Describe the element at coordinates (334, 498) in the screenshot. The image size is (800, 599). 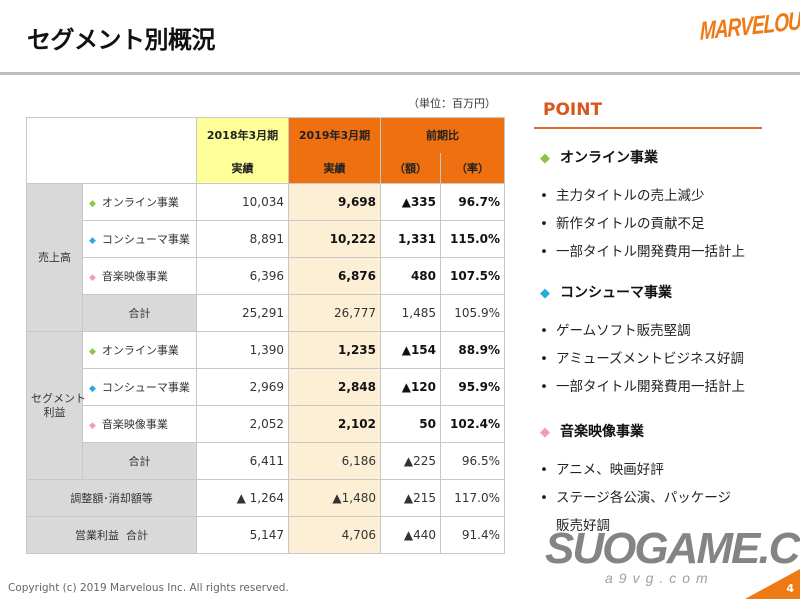
I see `cur-value: ▲1,480` at that location.